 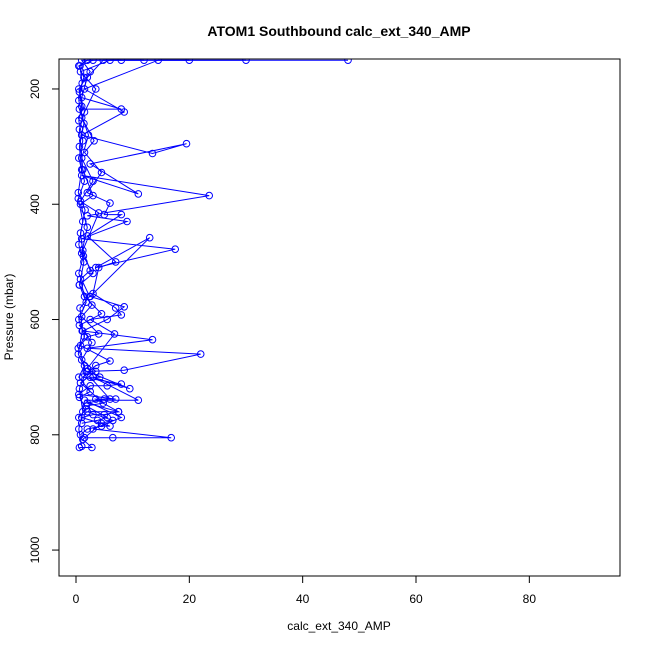 I want to click on x-tick-label: 20, so click(x=190, y=599).